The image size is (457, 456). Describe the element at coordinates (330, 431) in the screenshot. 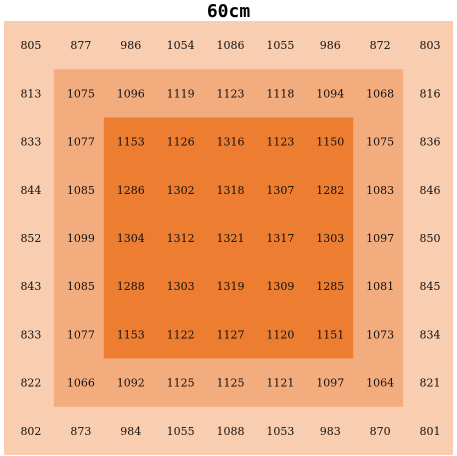

I see `cell-value: 983` at that location.